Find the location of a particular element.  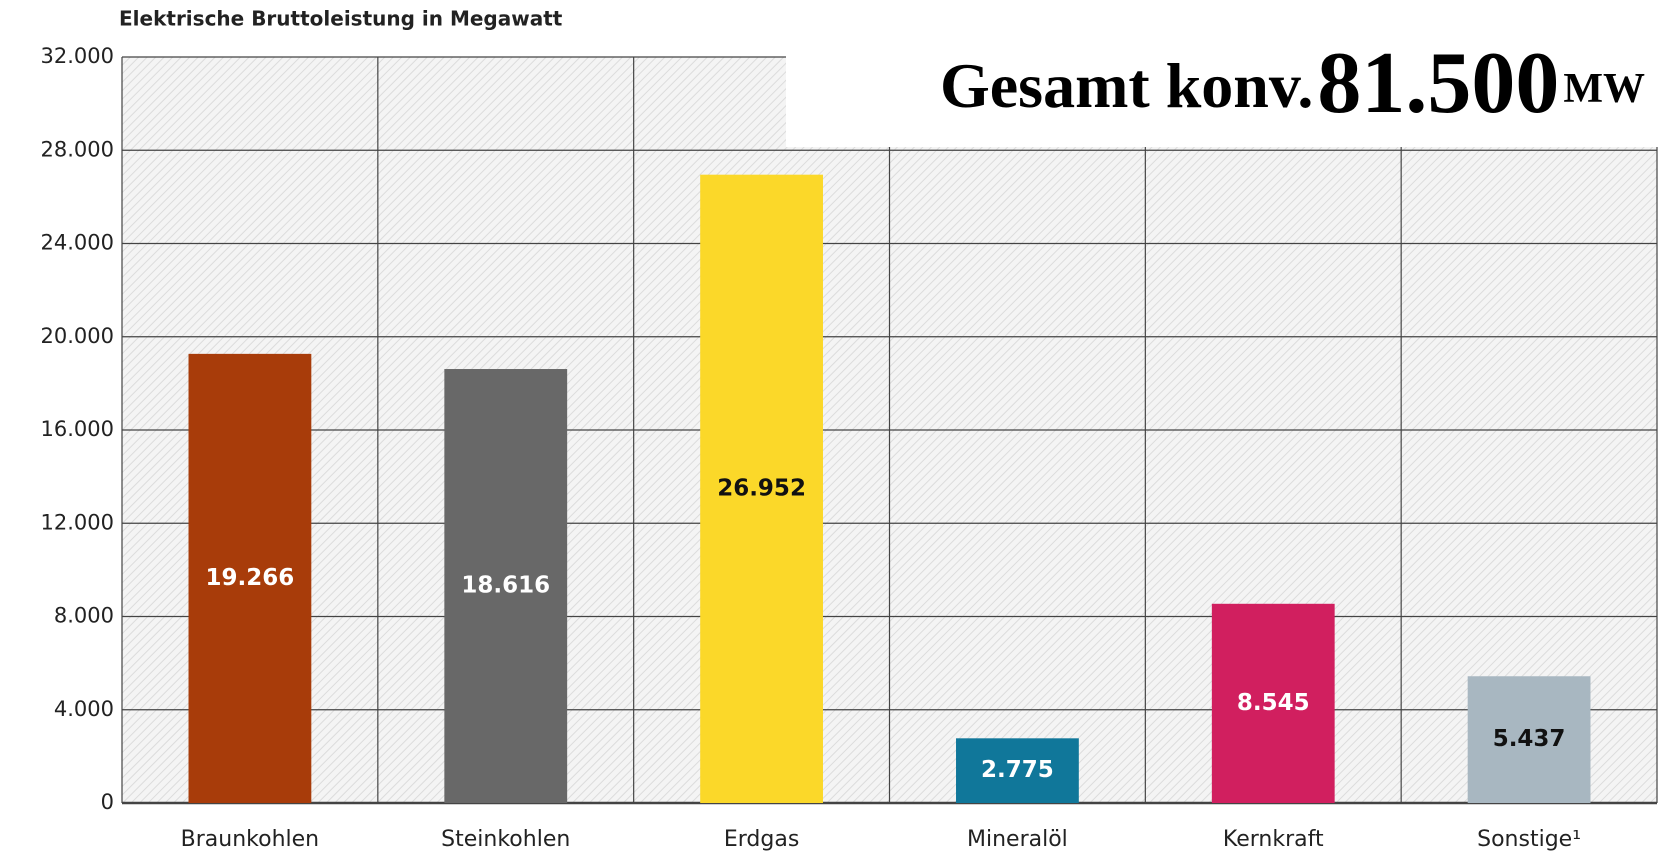

y-tick-label: 12.000 is located at coordinates (77, 522).